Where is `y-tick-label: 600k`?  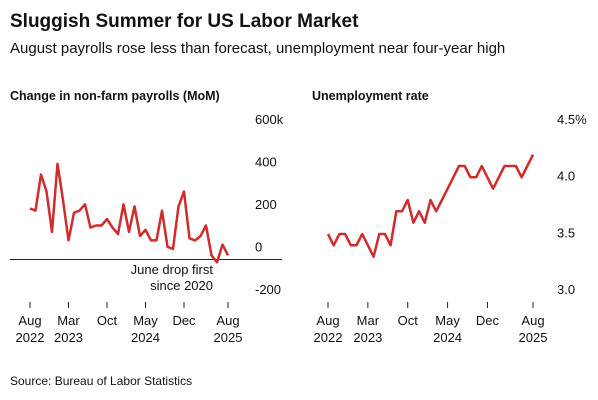 y-tick-label: 600k is located at coordinates (269, 119).